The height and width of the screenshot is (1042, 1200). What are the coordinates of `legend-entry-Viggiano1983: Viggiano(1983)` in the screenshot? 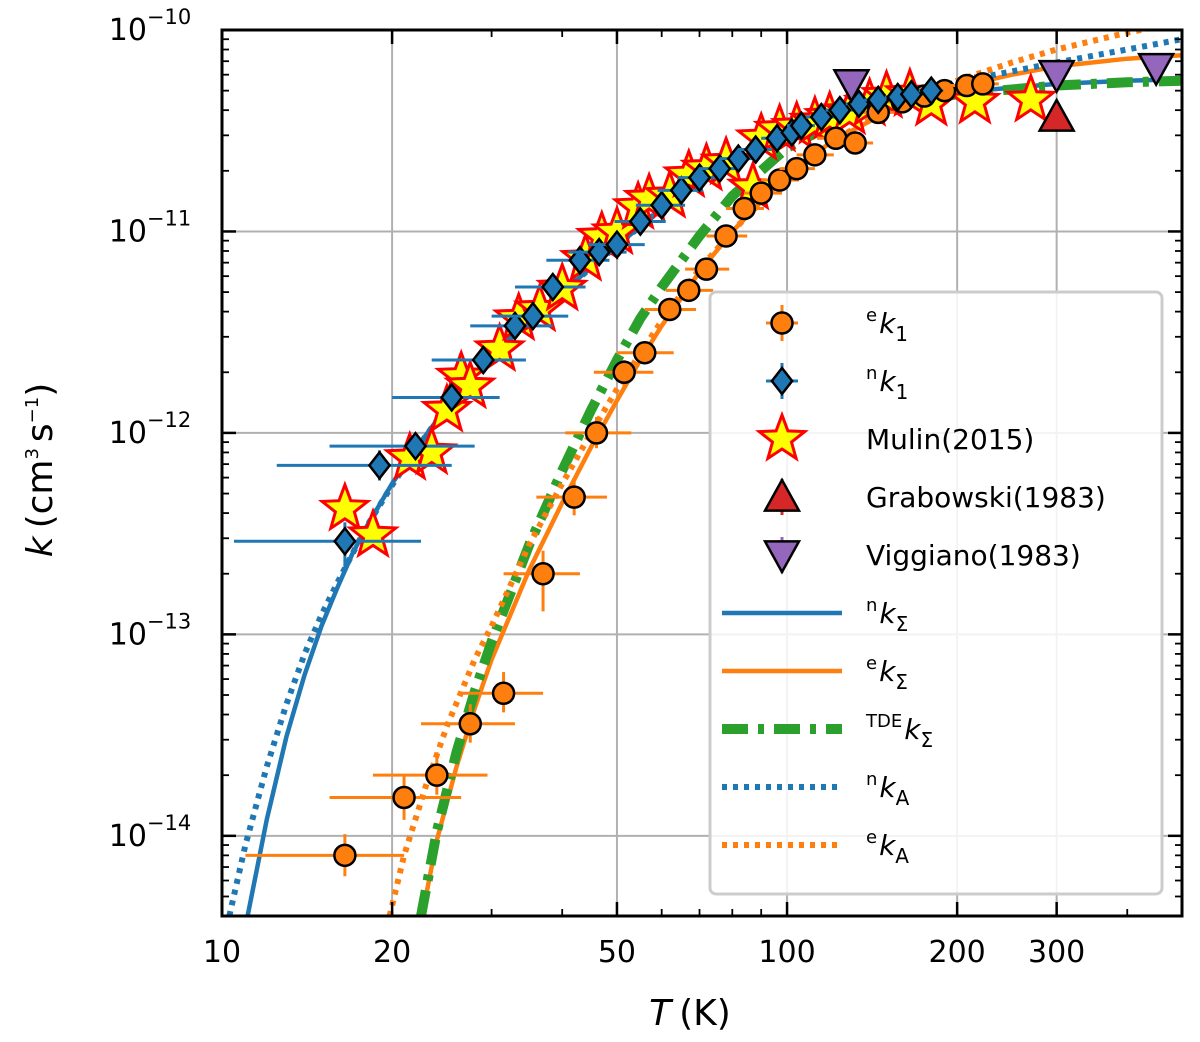 It's located at (921, 556).